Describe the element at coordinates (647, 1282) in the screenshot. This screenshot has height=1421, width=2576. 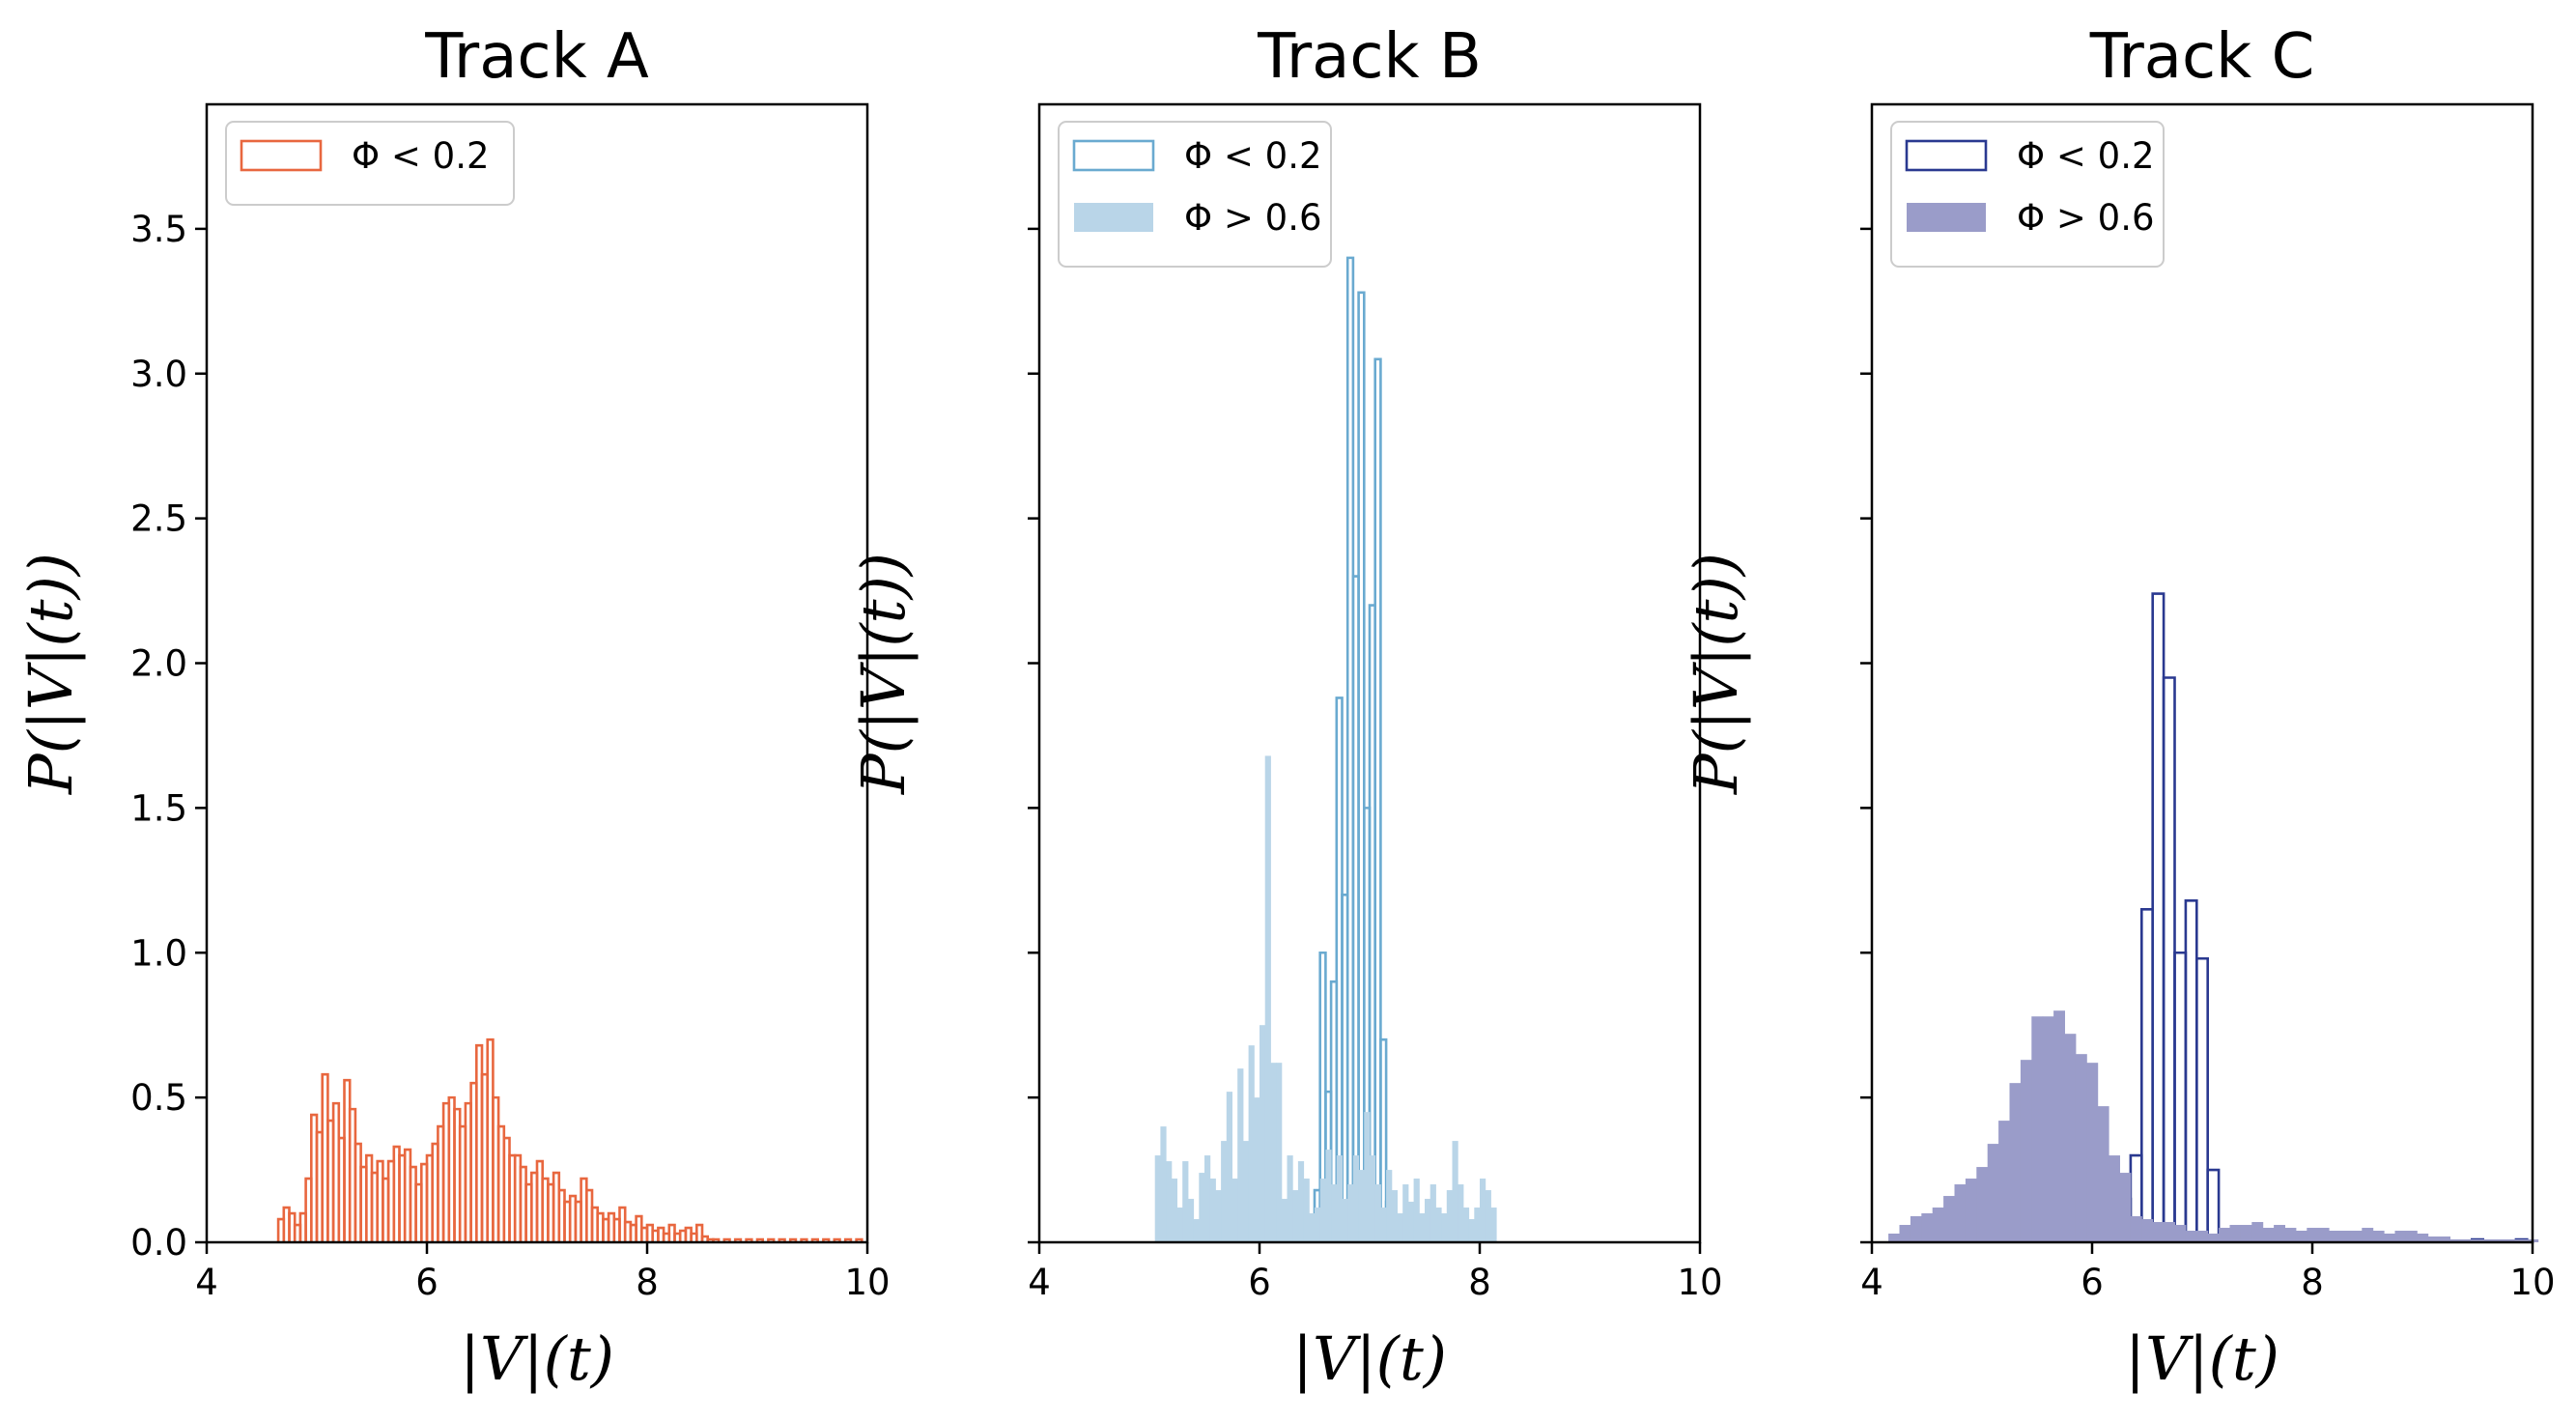
I see `x-tick-label-0-2: 8` at that location.